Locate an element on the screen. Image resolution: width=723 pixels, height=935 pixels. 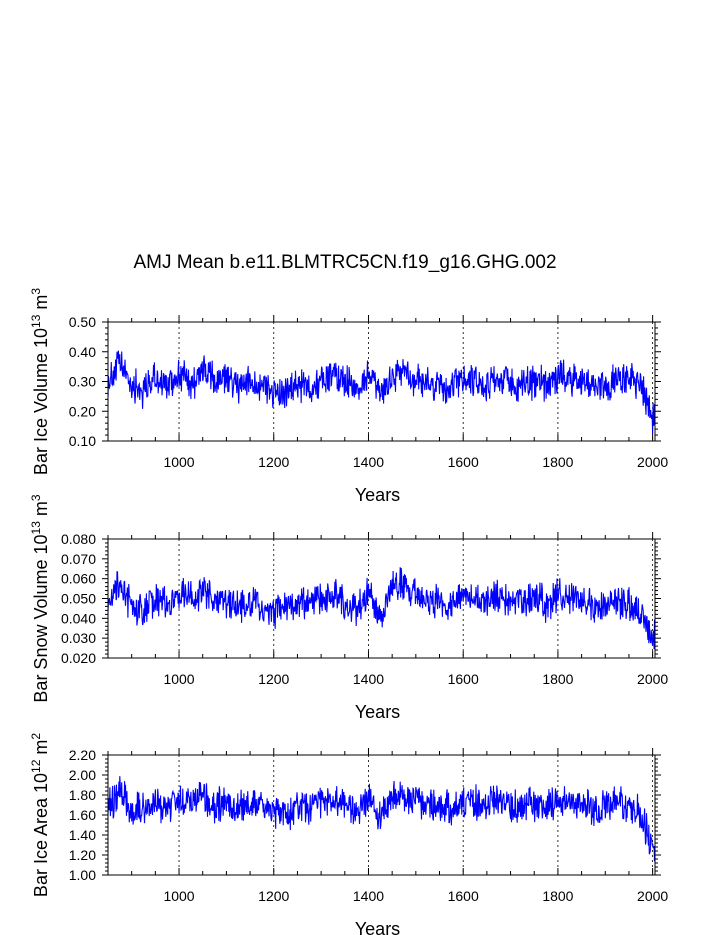
y-tick-label: 0.030 is located at coordinates (78, 638).